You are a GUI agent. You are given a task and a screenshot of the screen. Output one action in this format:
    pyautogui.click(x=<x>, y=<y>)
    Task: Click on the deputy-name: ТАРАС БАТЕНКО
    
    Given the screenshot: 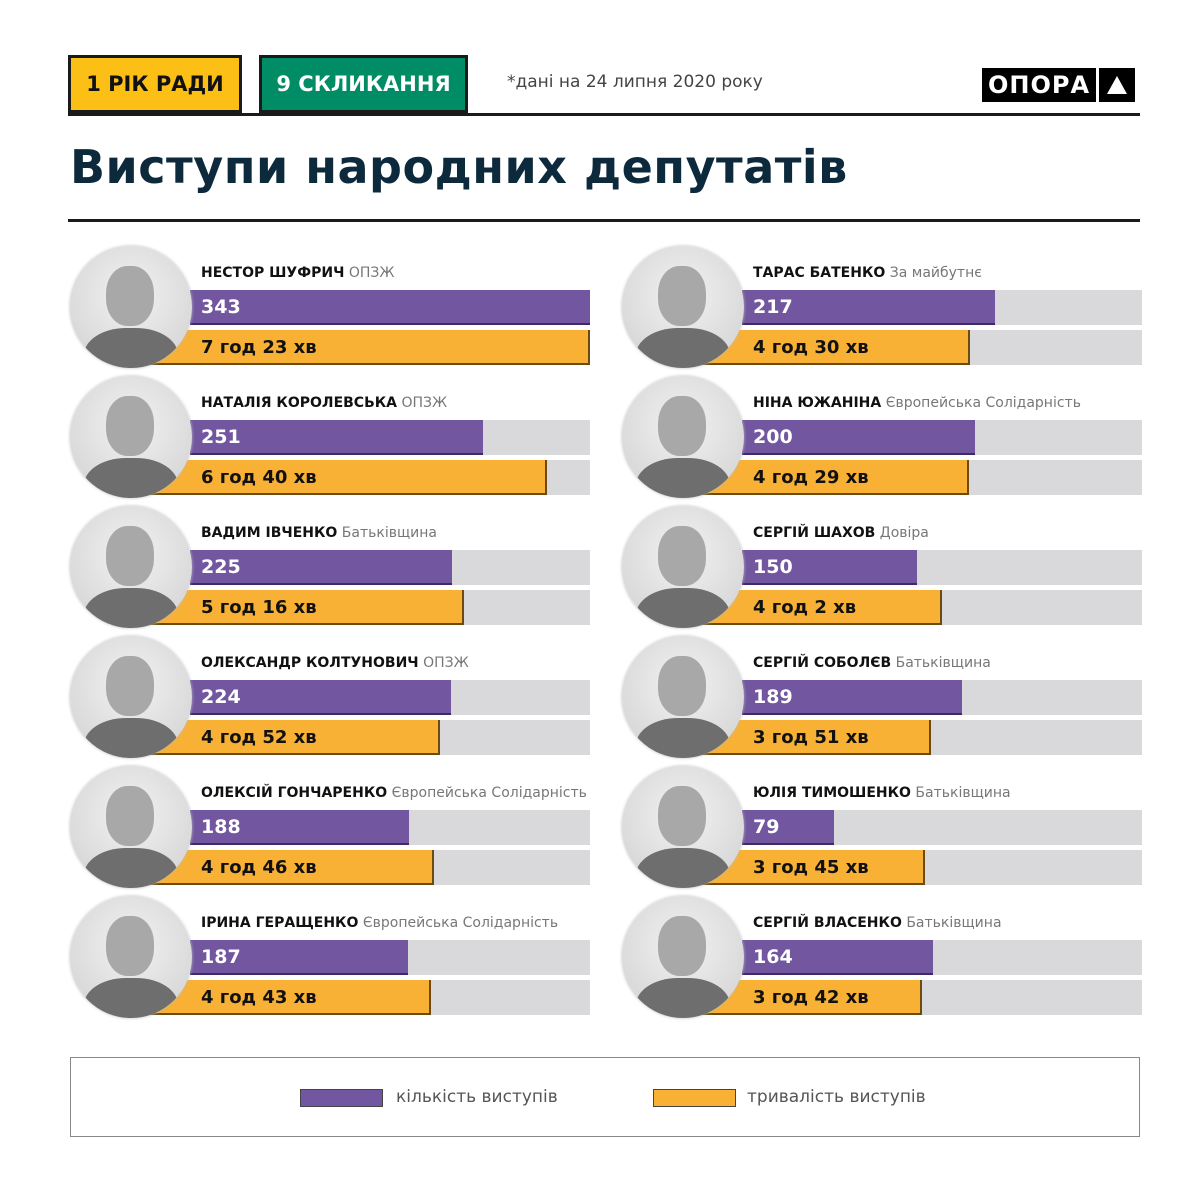 What is the action you would take?
    pyautogui.click(x=819, y=273)
    